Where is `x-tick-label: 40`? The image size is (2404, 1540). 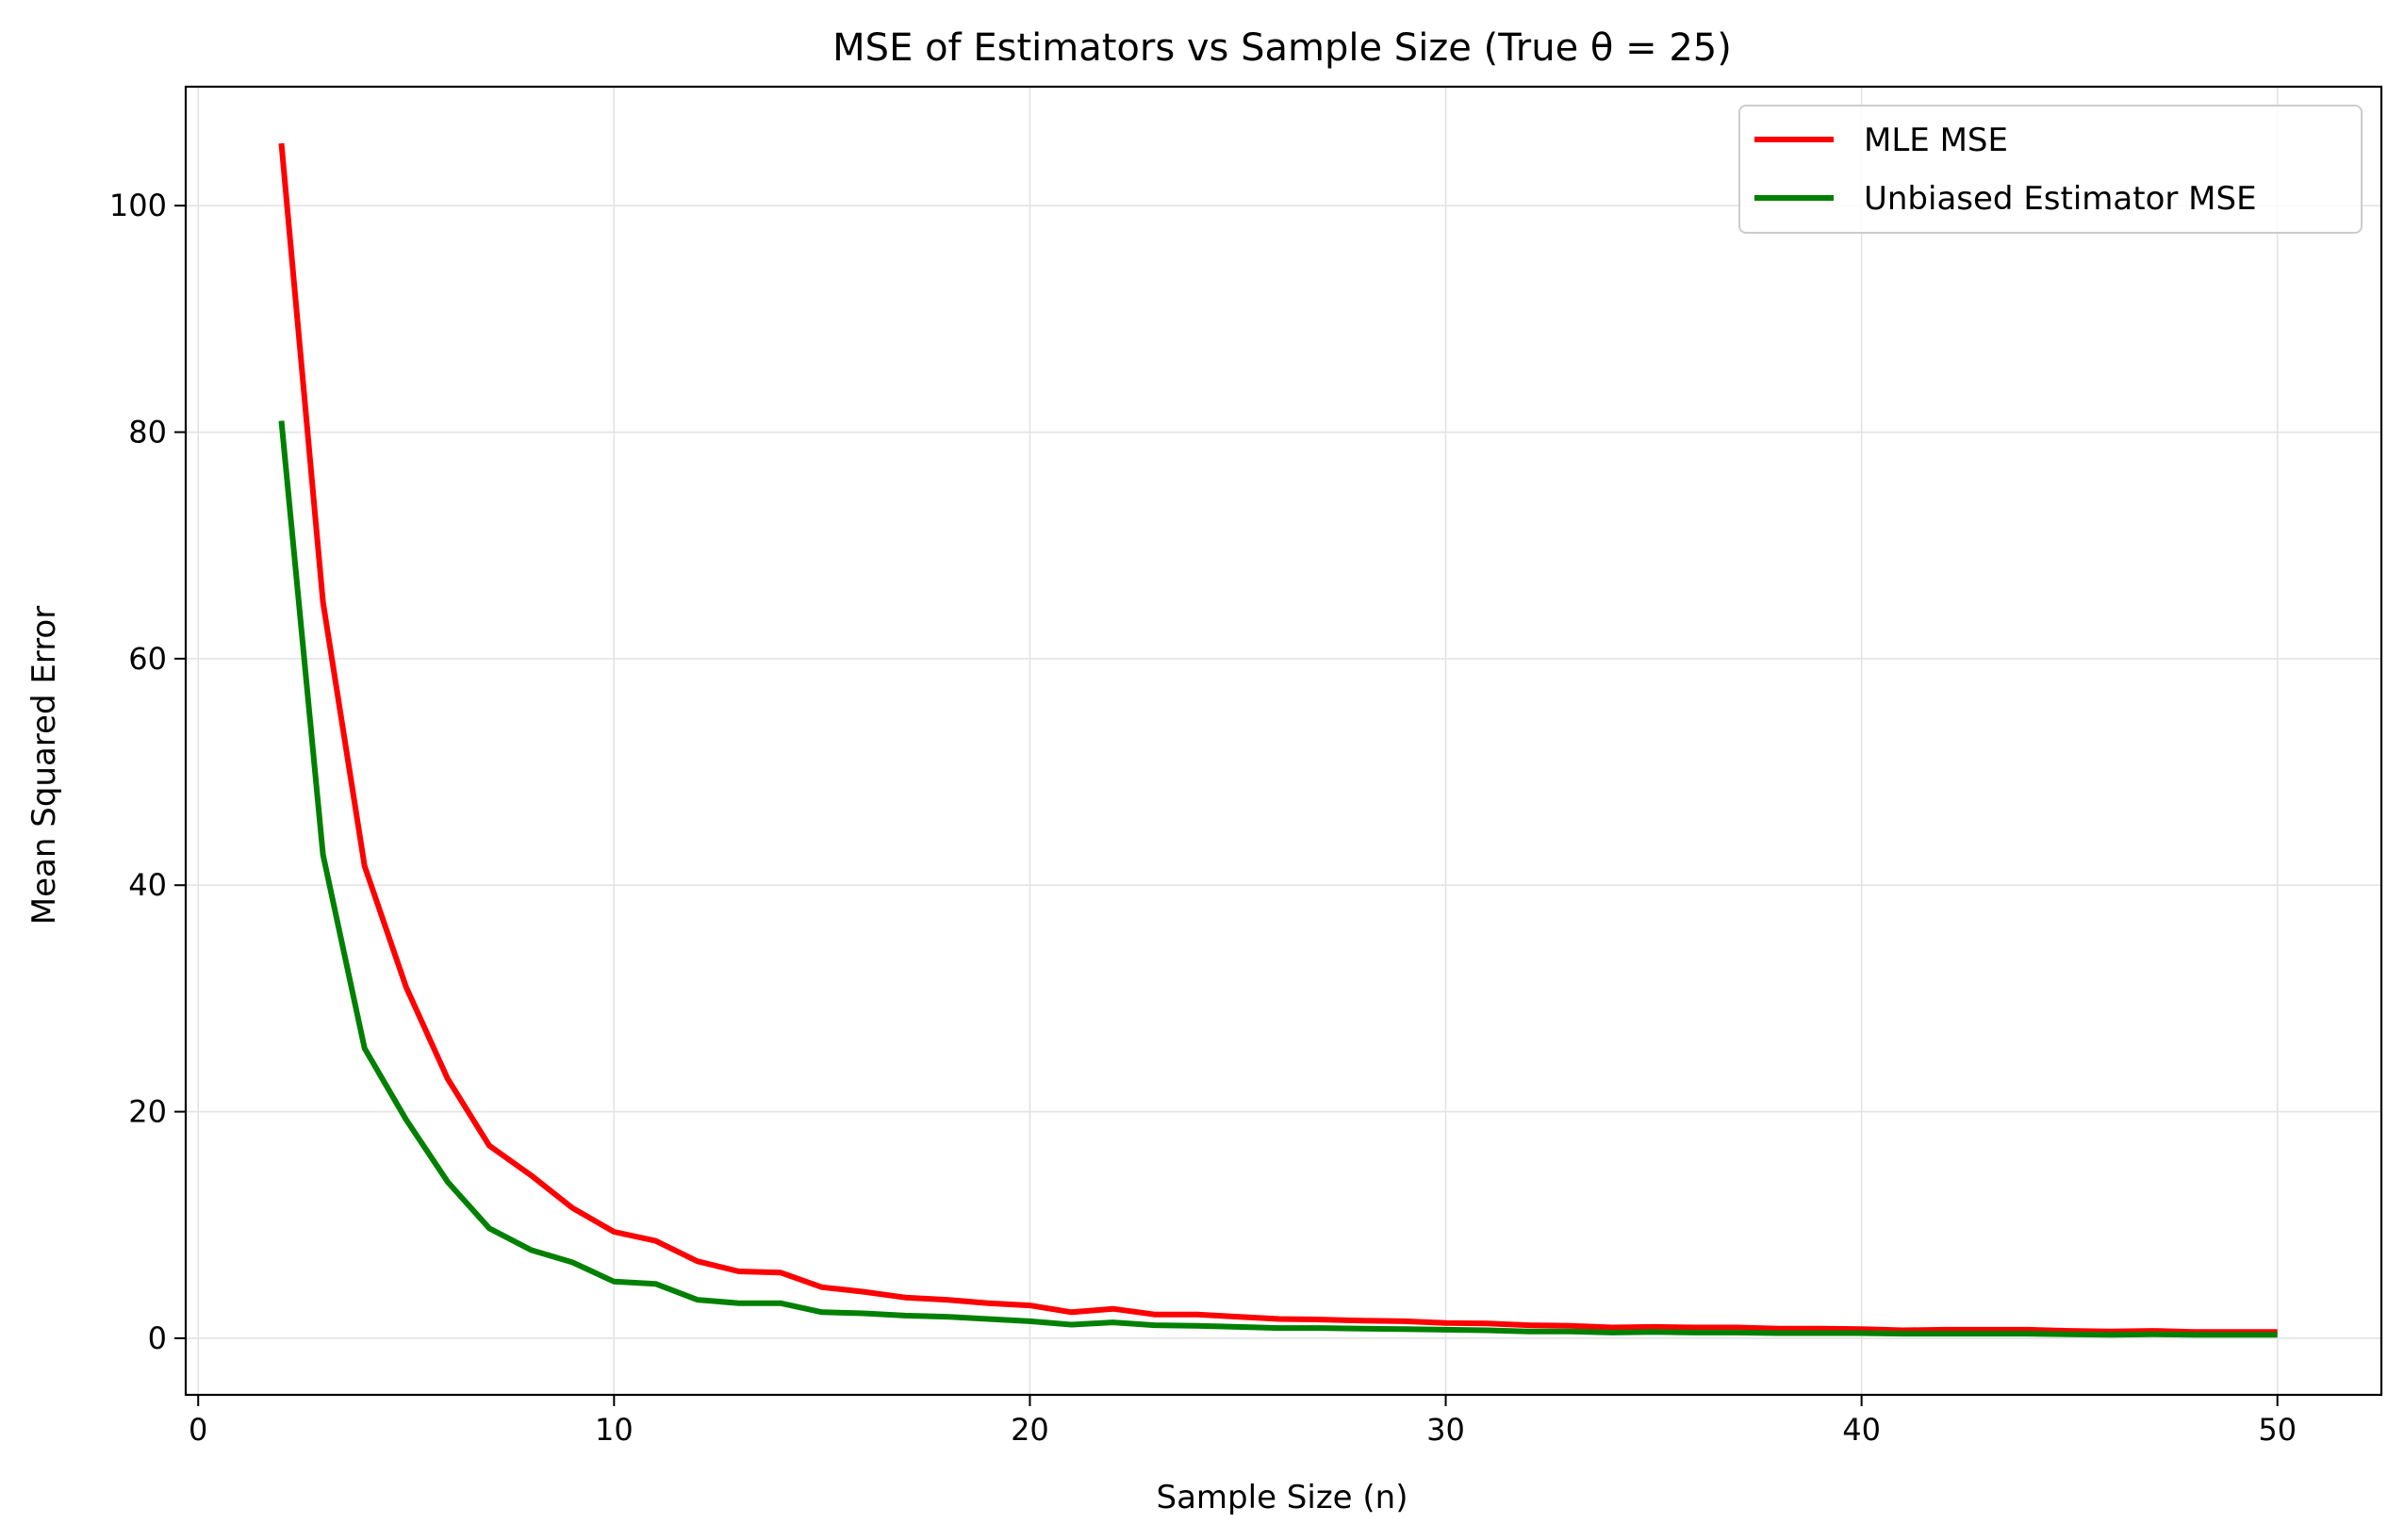 x-tick-label: 40 is located at coordinates (1861, 1430).